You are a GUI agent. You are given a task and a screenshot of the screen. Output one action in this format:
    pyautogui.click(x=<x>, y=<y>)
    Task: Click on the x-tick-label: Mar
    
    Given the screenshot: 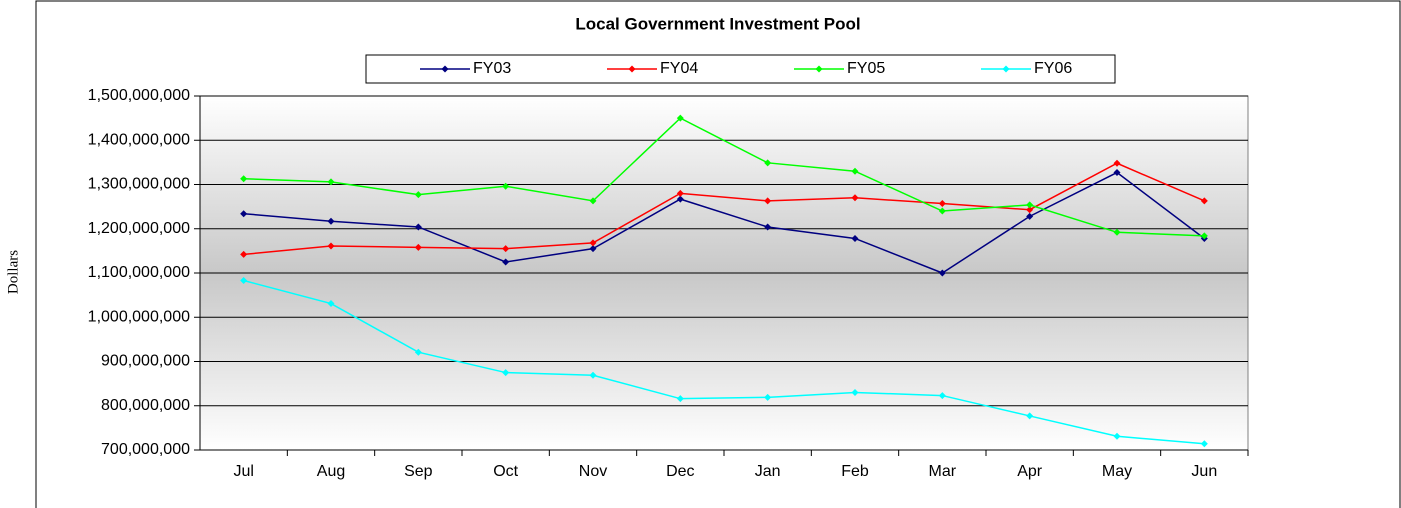 What is the action you would take?
    pyautogui.click(x=943, y=471)
    